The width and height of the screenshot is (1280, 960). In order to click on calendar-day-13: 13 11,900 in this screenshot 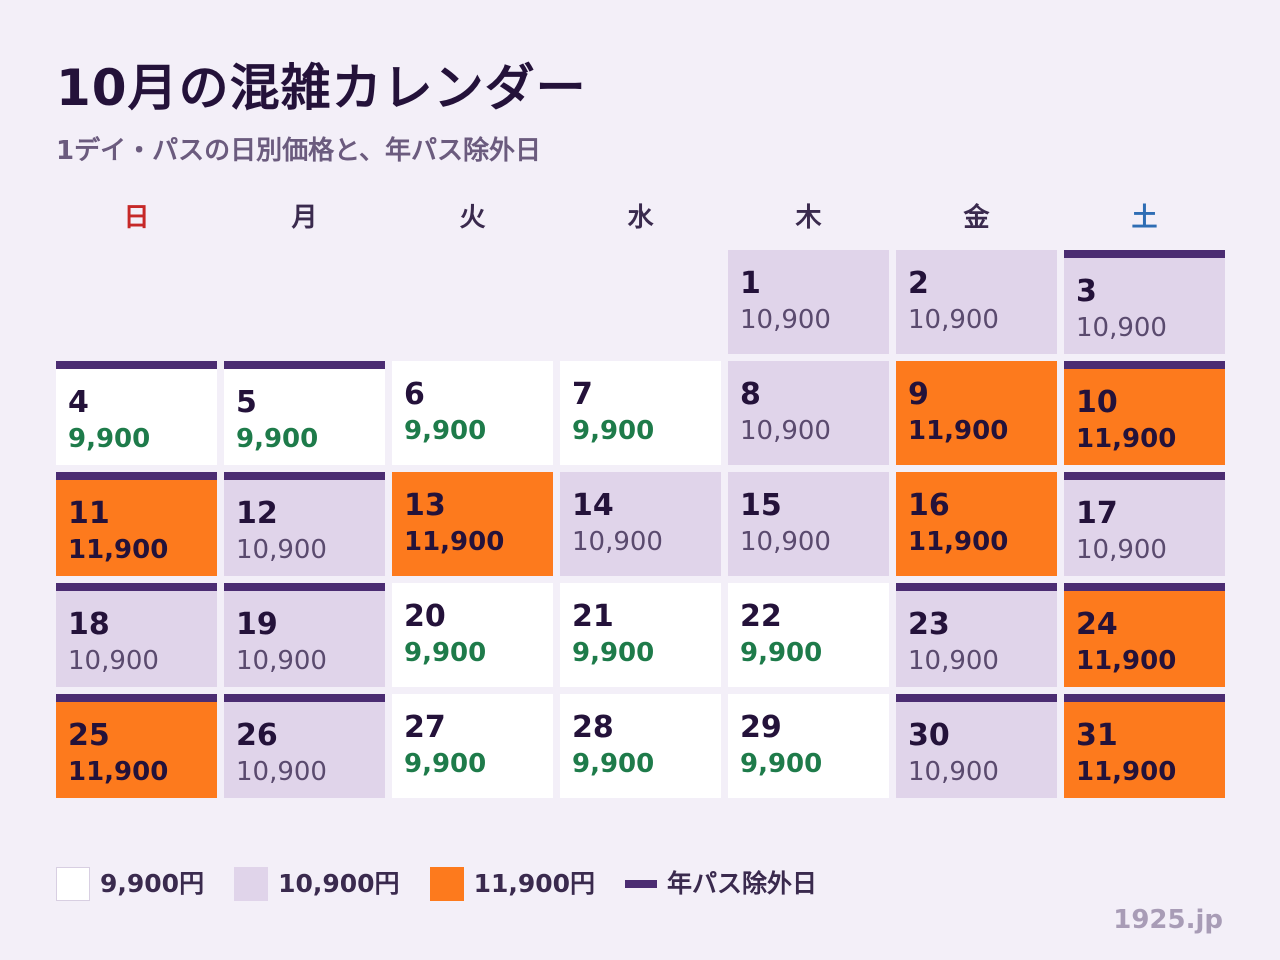, I will do `click(472, 524)`.